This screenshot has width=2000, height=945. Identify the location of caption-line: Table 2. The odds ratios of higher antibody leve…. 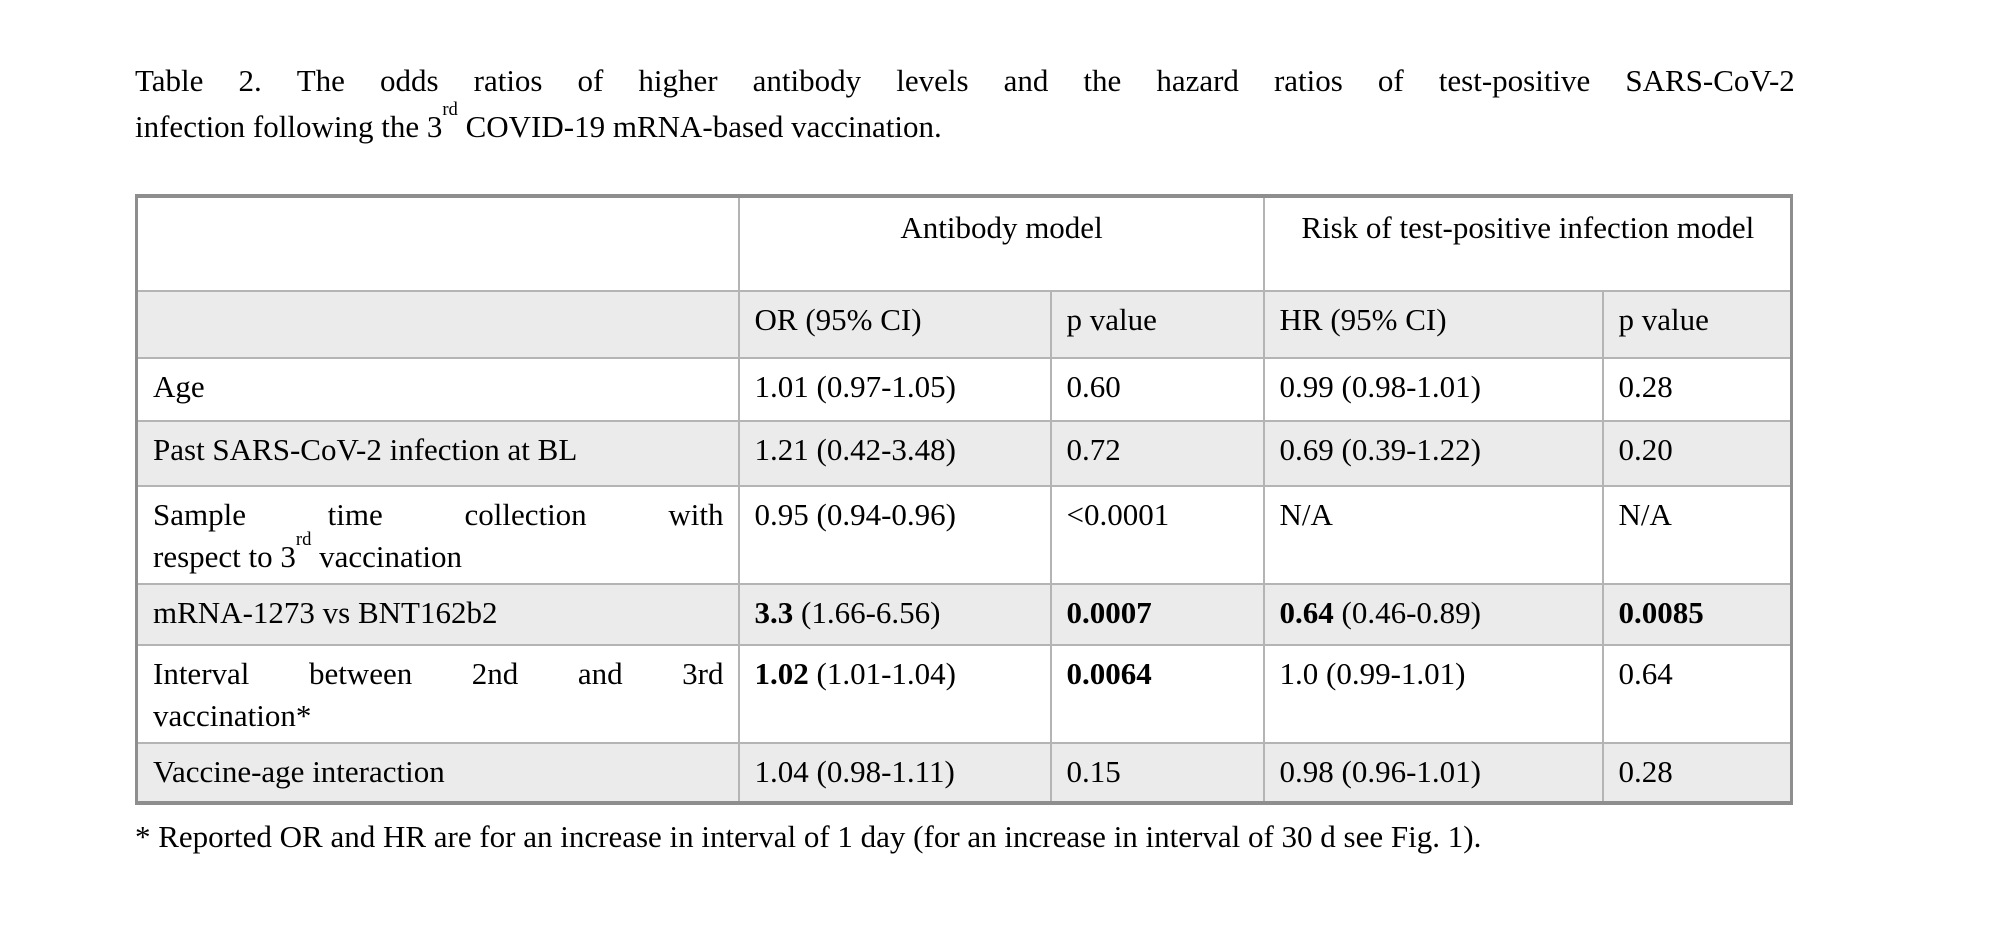
(965, 81).